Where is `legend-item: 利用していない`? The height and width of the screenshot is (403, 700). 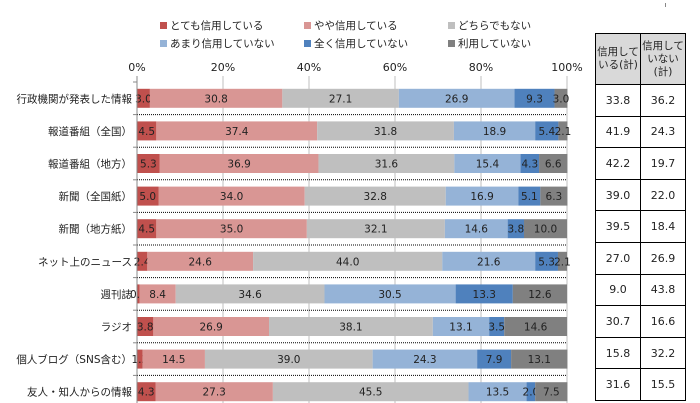
legend-item: 利用していない is located at coordinates (489, 43).